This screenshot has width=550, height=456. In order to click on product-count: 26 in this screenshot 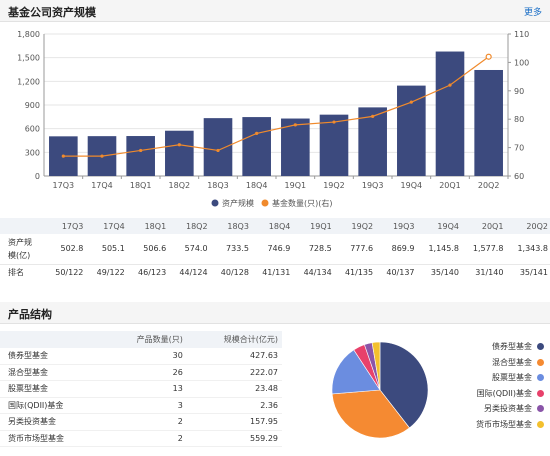, I will do `click(145, 372)`.